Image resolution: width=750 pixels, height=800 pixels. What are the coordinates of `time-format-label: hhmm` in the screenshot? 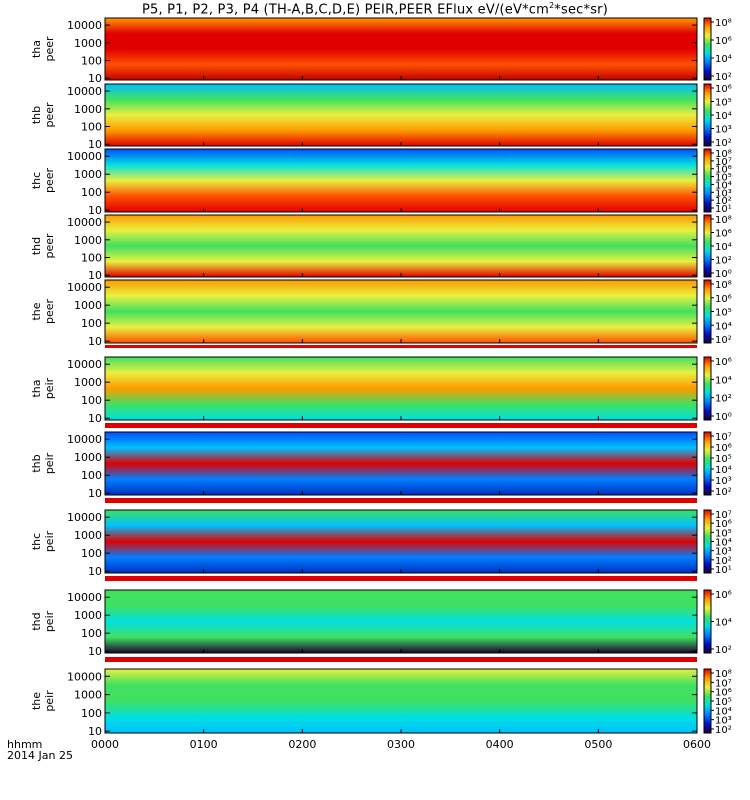 It's located at (25, 744).